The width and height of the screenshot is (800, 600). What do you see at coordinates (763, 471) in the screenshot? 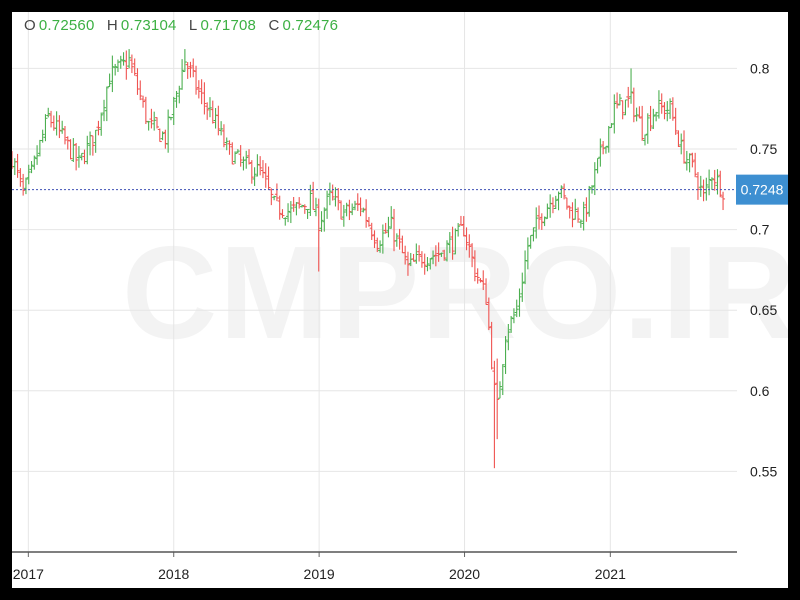
I see `y-tick-label: 0.55` at bounding box center [763, 471].